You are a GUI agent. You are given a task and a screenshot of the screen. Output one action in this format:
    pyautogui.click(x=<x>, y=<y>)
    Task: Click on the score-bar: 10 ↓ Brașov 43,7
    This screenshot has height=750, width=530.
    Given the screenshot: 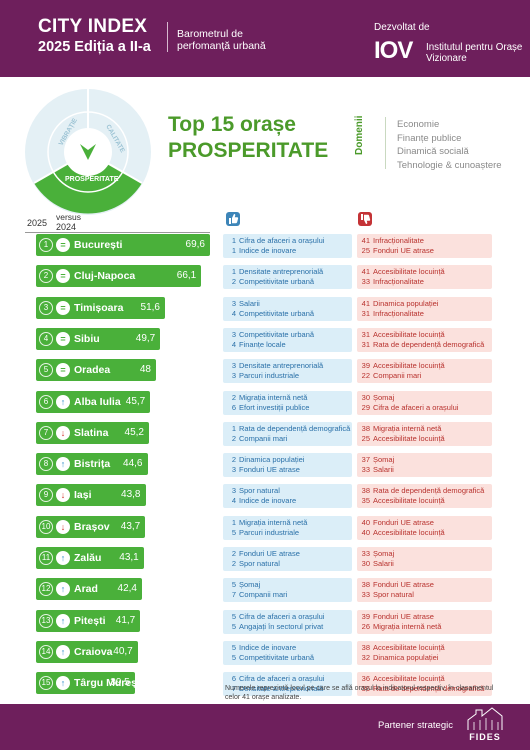 What is the action you would take?
    pyautogui.click(x=91, y=526)
    